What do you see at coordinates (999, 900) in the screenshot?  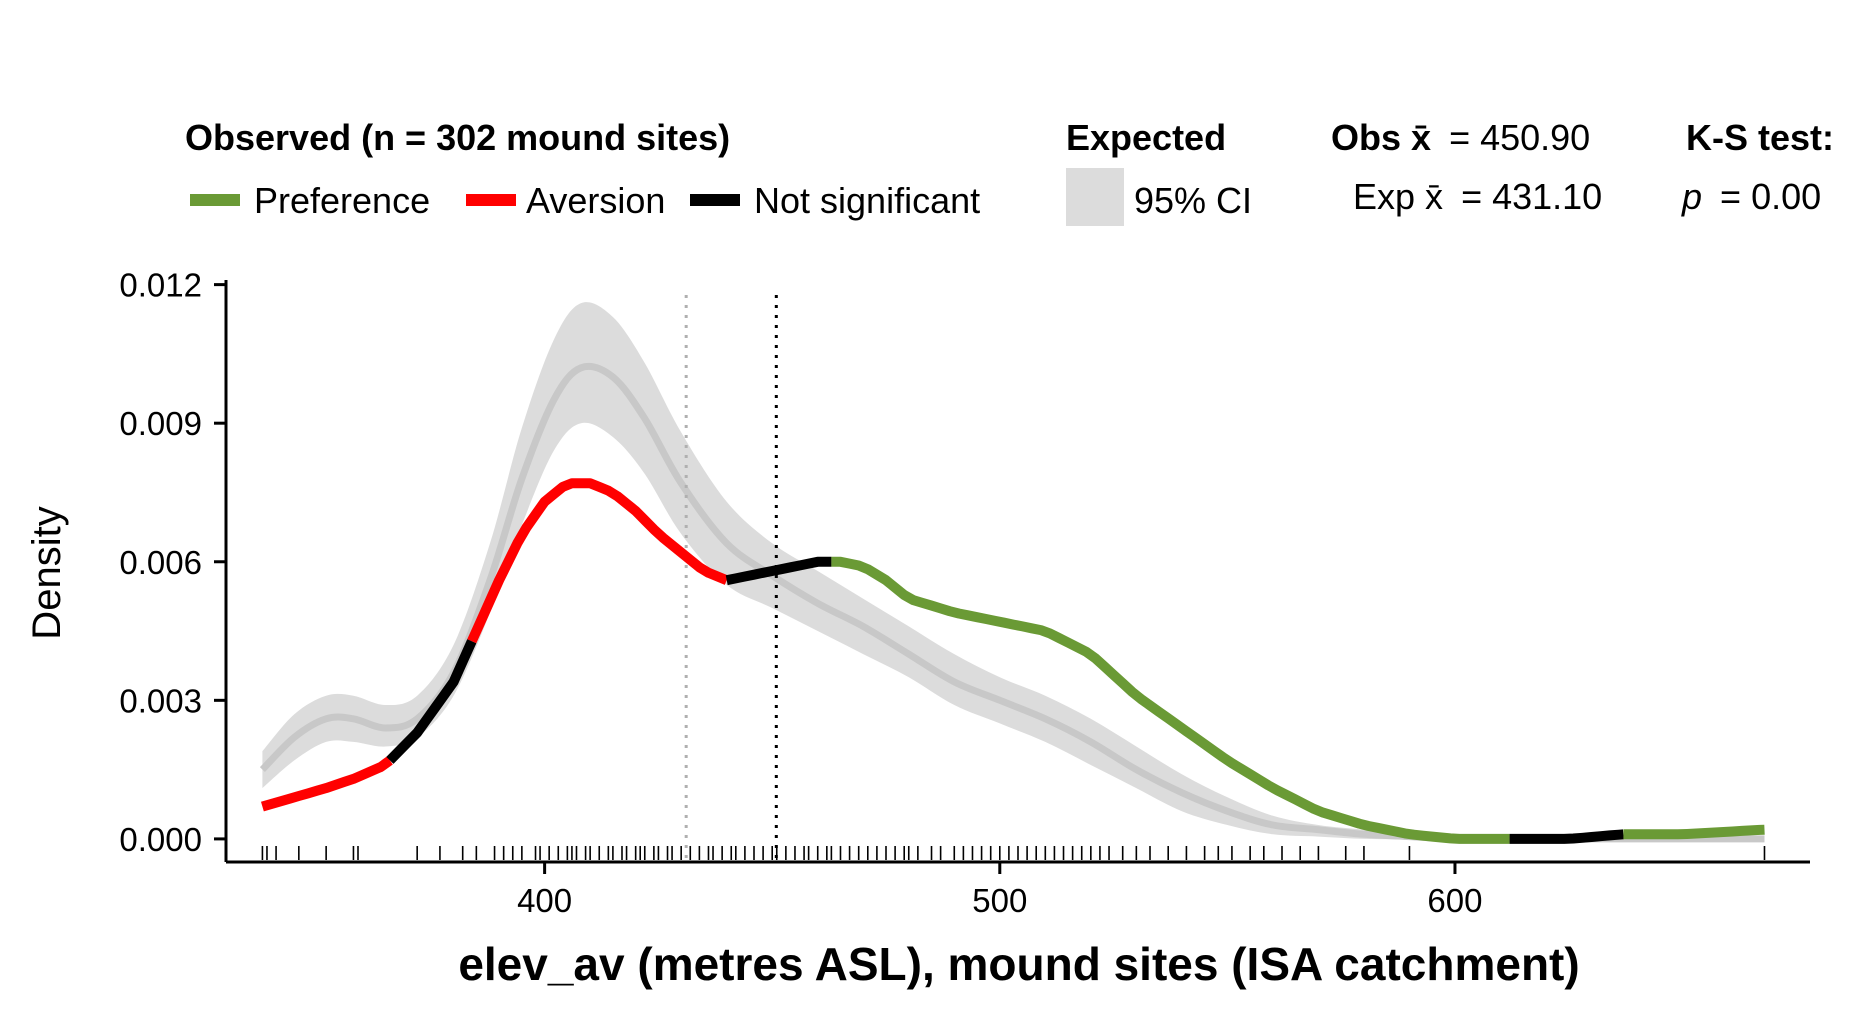 I see `x-tick-label: 500` at bounding box center [999, 900].